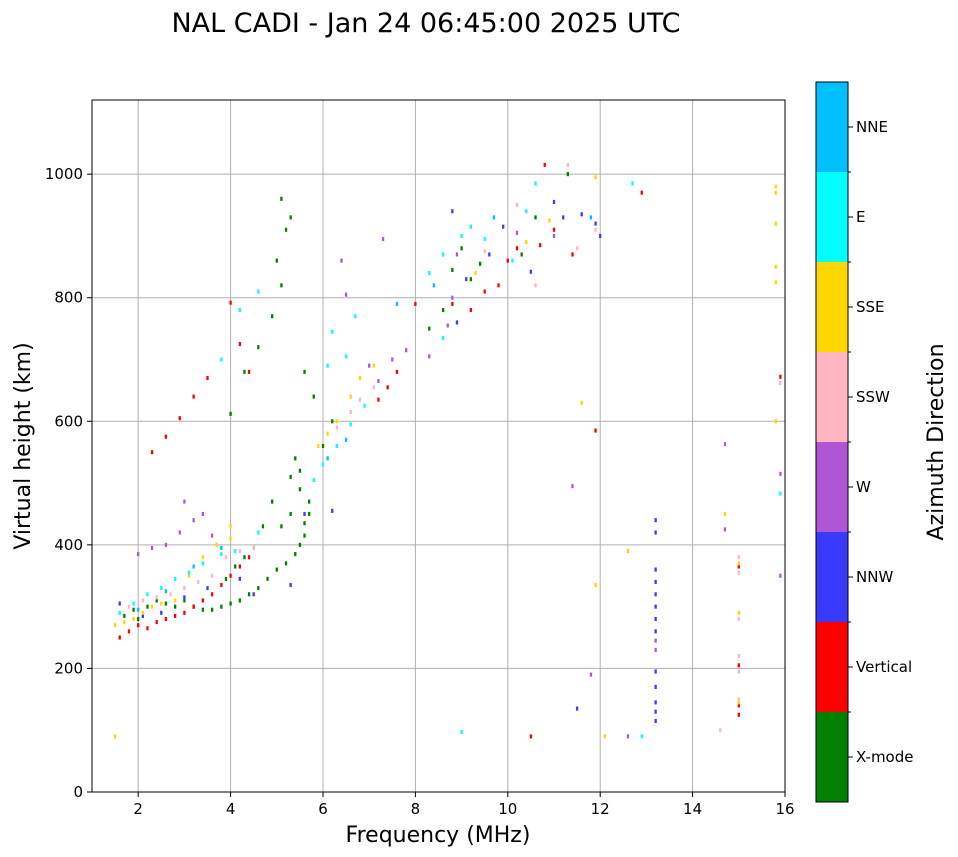 This screenshot has width=958, height=857. Describe the element at coordinates (870, 307) in the screenshot. I see `colorbar-tick-label: SSE` at that location.